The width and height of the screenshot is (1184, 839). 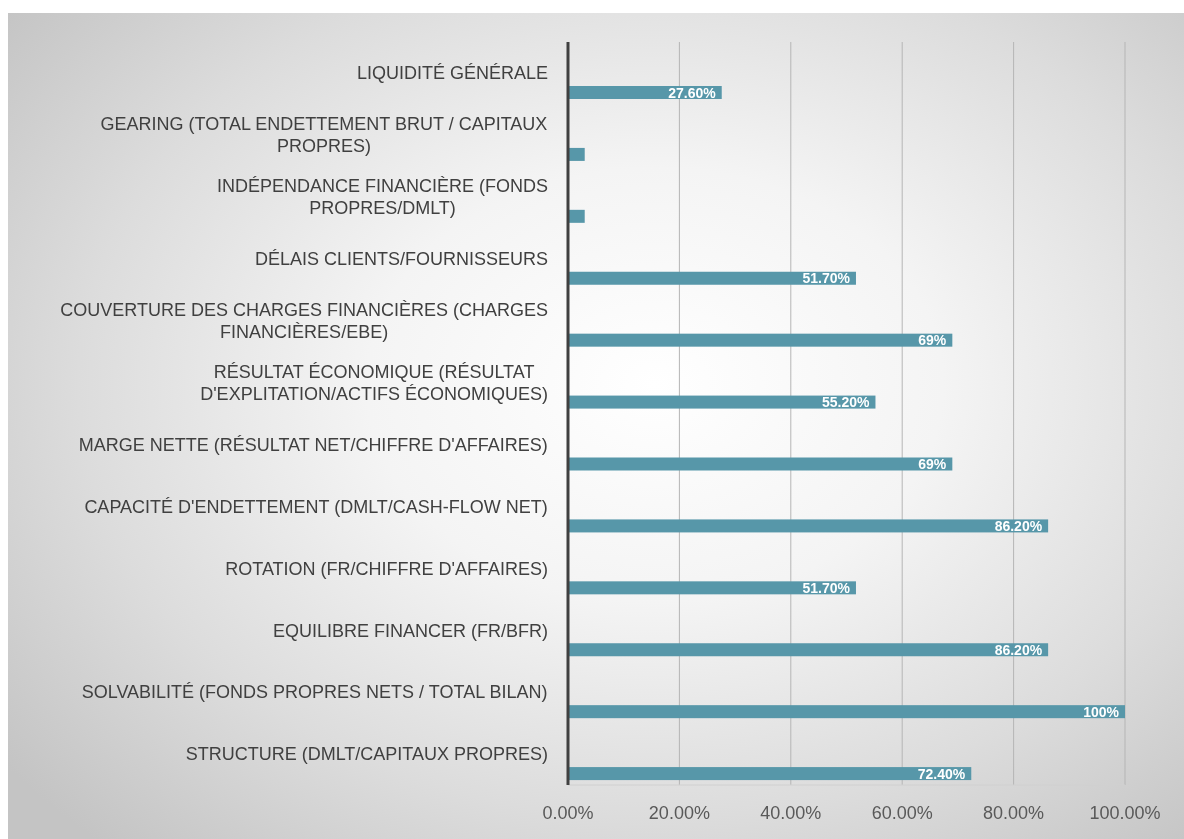 What do you see at coordinates (692, 92) in the screenshot?
I see `data-label: 27.60%` at bounding box center [692, 92].